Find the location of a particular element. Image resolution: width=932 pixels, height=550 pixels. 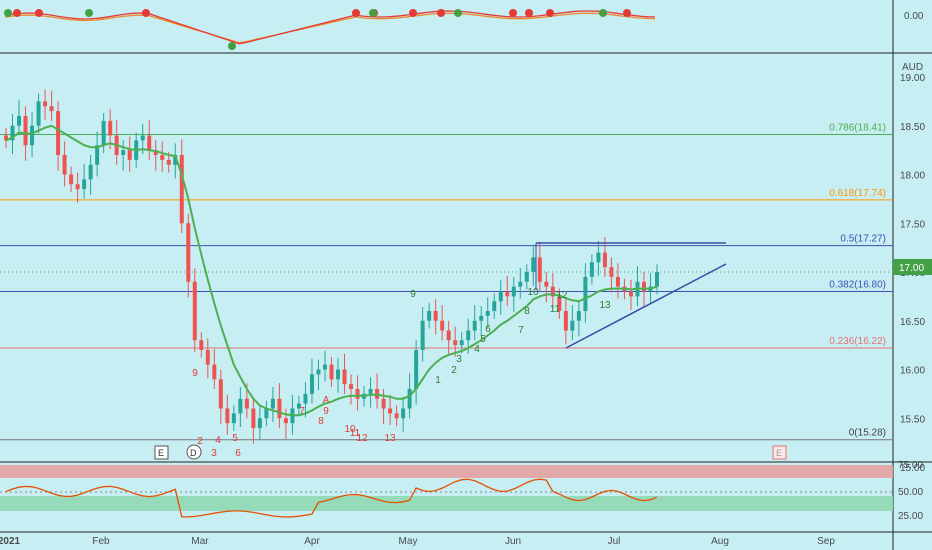

time-tick-label: Jun is located at coordinates (513, 541).